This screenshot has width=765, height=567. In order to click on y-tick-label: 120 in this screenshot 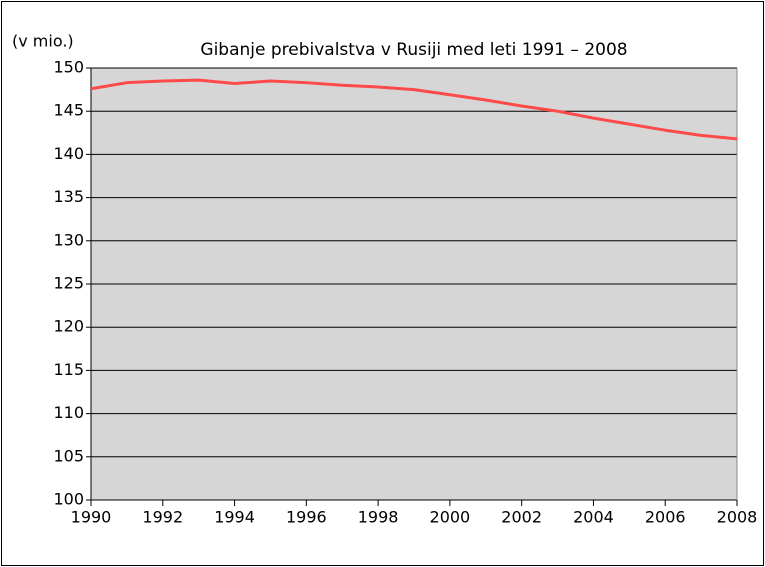, I will do `click(68, 326)`.